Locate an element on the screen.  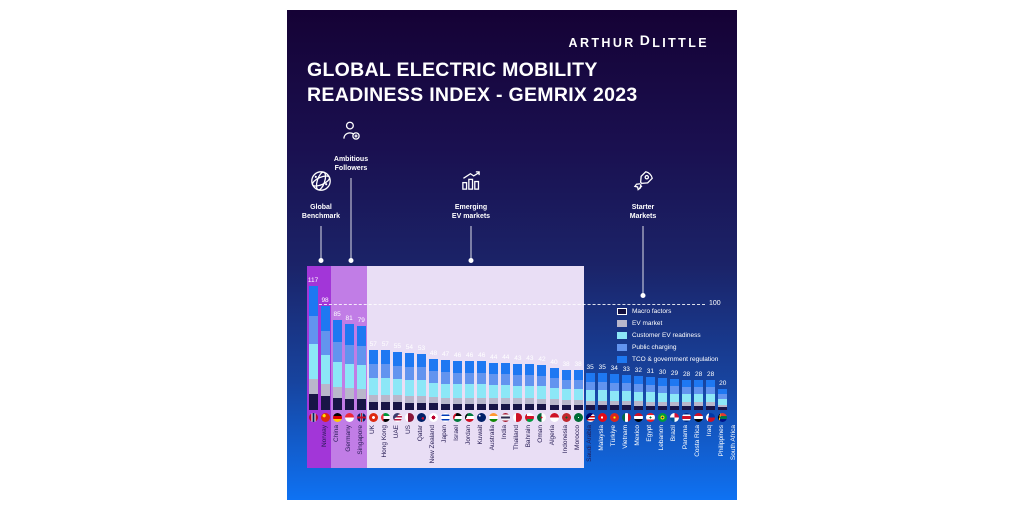
value-label-philippines: 28 is located at coordinates (711, 374).